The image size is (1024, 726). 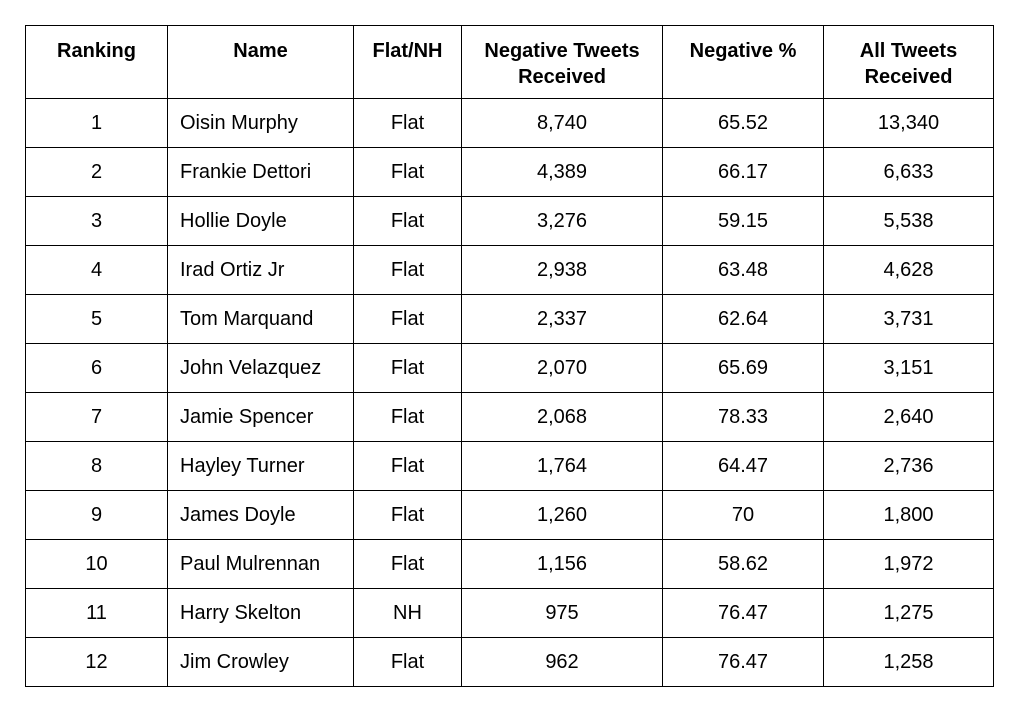 What do you see at coordinates (743, 172) in the screenshot?
I see `table-cell: 66.17` at bounding box center [743, 172].